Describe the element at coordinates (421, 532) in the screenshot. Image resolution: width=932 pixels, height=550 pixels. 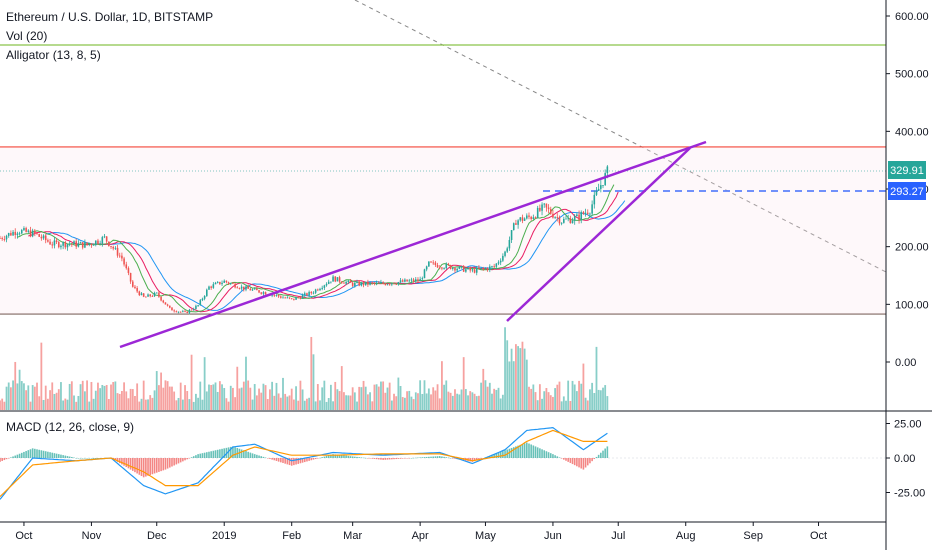
I see `time-axis: Oct Nov Dec 2019 Feb Mar Apr May Jun Jul Aug Sep Oct` at that location.